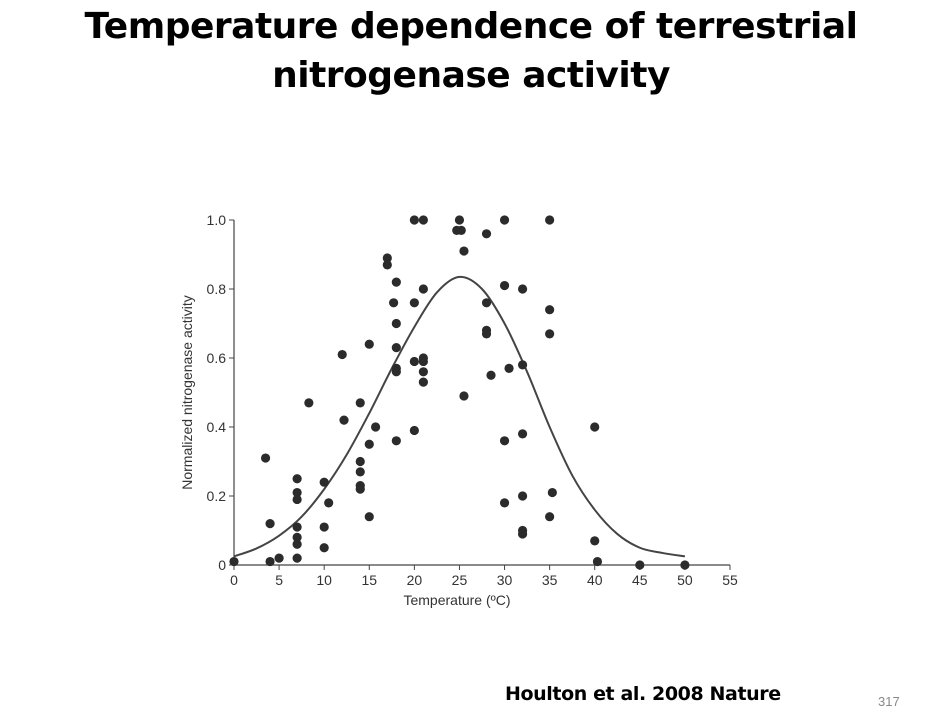  I want to click on x-tick-label: 45, so click(640, 580).